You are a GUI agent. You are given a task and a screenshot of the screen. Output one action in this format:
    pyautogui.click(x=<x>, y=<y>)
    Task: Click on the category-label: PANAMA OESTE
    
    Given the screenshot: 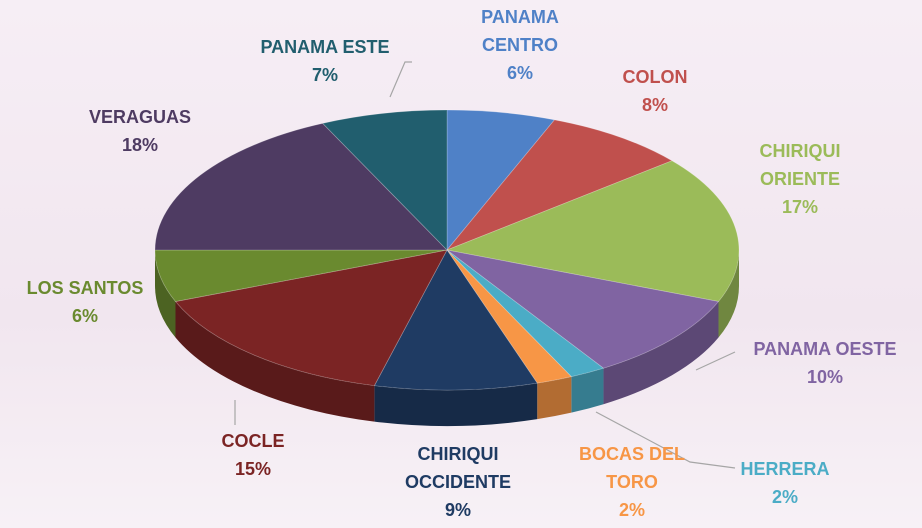 What is the action you would take?
    pyautogui.click(x=825, y=349)
    